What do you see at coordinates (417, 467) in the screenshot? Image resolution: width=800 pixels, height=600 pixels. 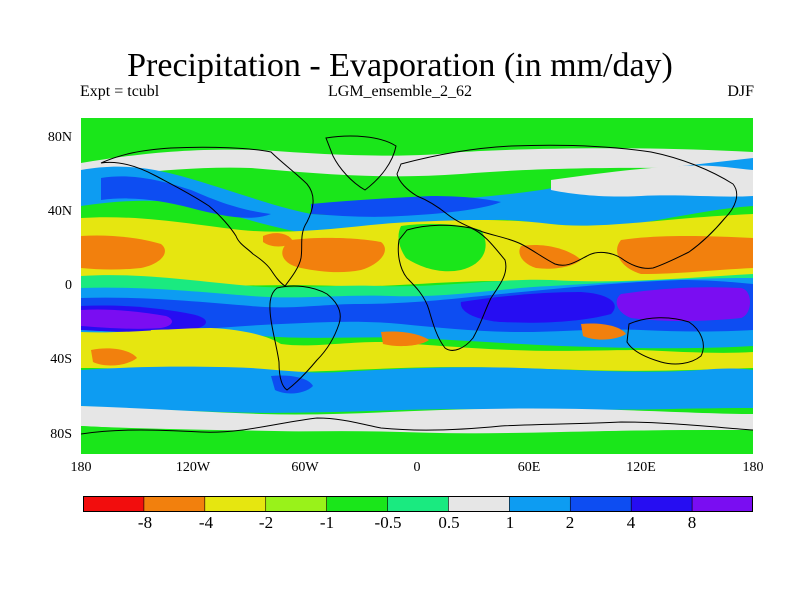 I see `lon-label-0: 0` at bounding box center [417, 467].